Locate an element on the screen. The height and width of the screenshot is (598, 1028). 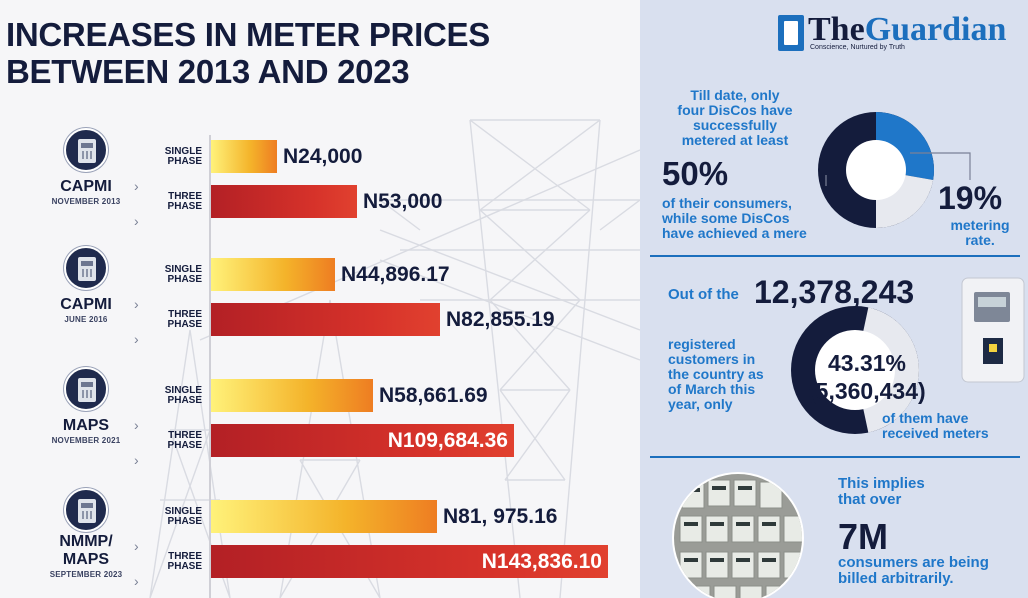
metering-rate-label: metering rate. is located at coordinates (980, 233).